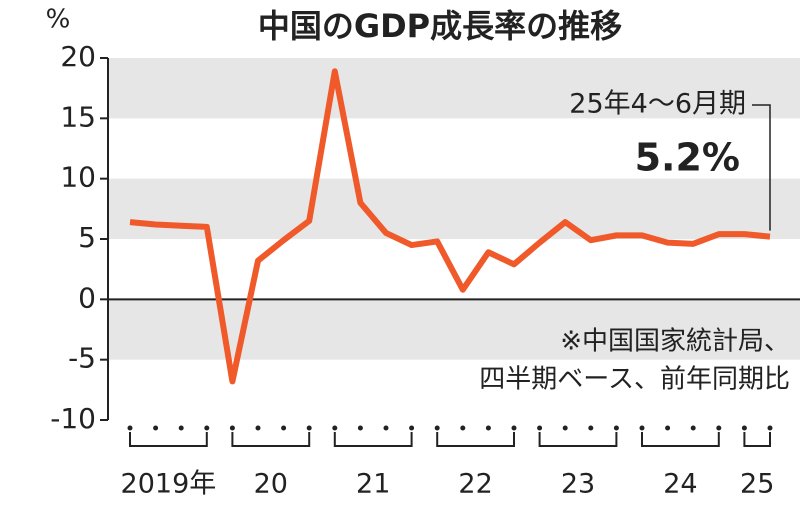 The width and height of the screenshot is (800, 512). Describe the element at coordinates (78, 116) in the screenshot. I see `y-tick-label: 15` at that location.